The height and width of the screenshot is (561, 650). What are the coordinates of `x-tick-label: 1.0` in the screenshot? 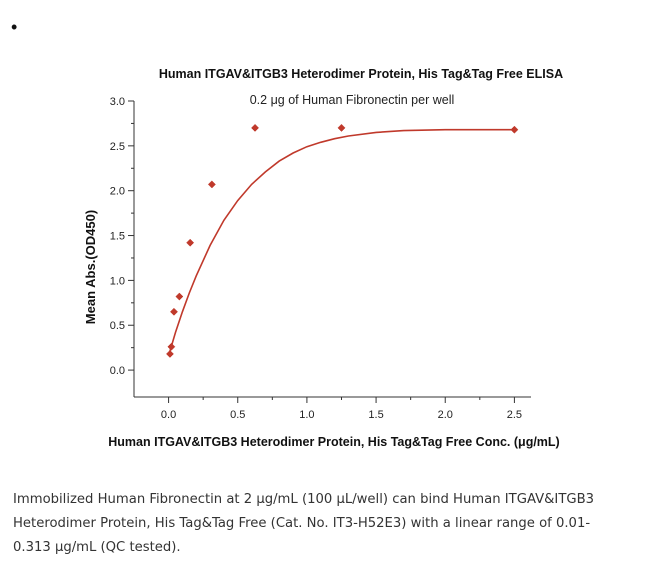 It's located at (306, 415).